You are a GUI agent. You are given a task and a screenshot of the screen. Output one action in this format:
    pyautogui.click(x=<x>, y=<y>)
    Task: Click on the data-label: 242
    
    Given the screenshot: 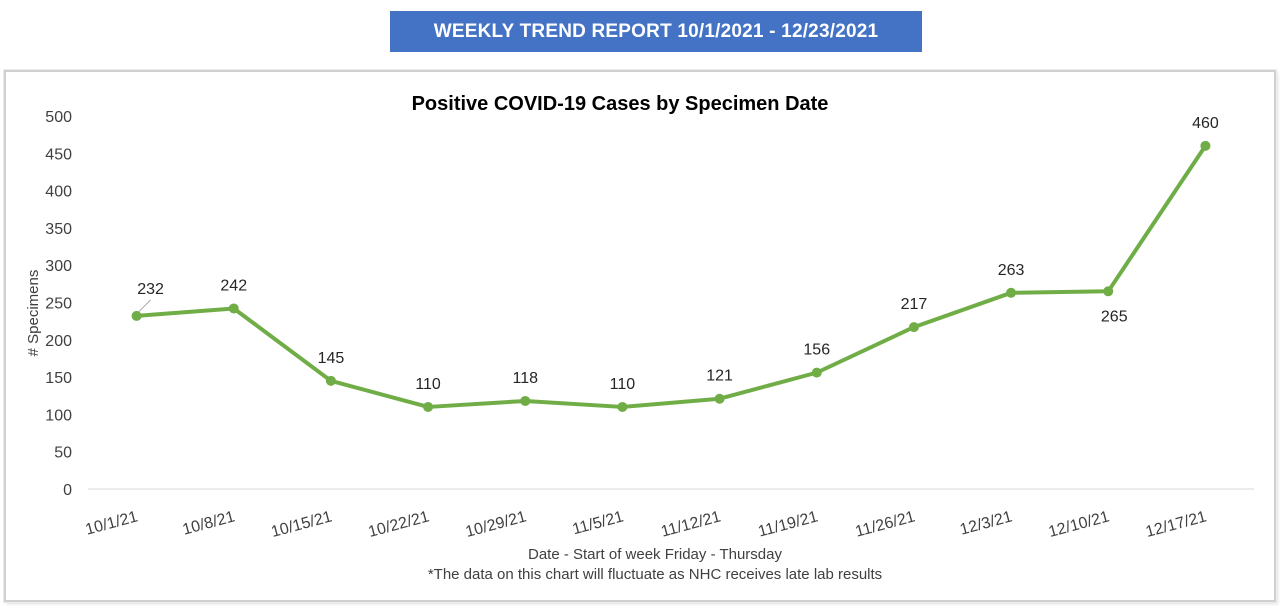 What is the action you would take?
    pyautogui.click(x=233, y=285)
    